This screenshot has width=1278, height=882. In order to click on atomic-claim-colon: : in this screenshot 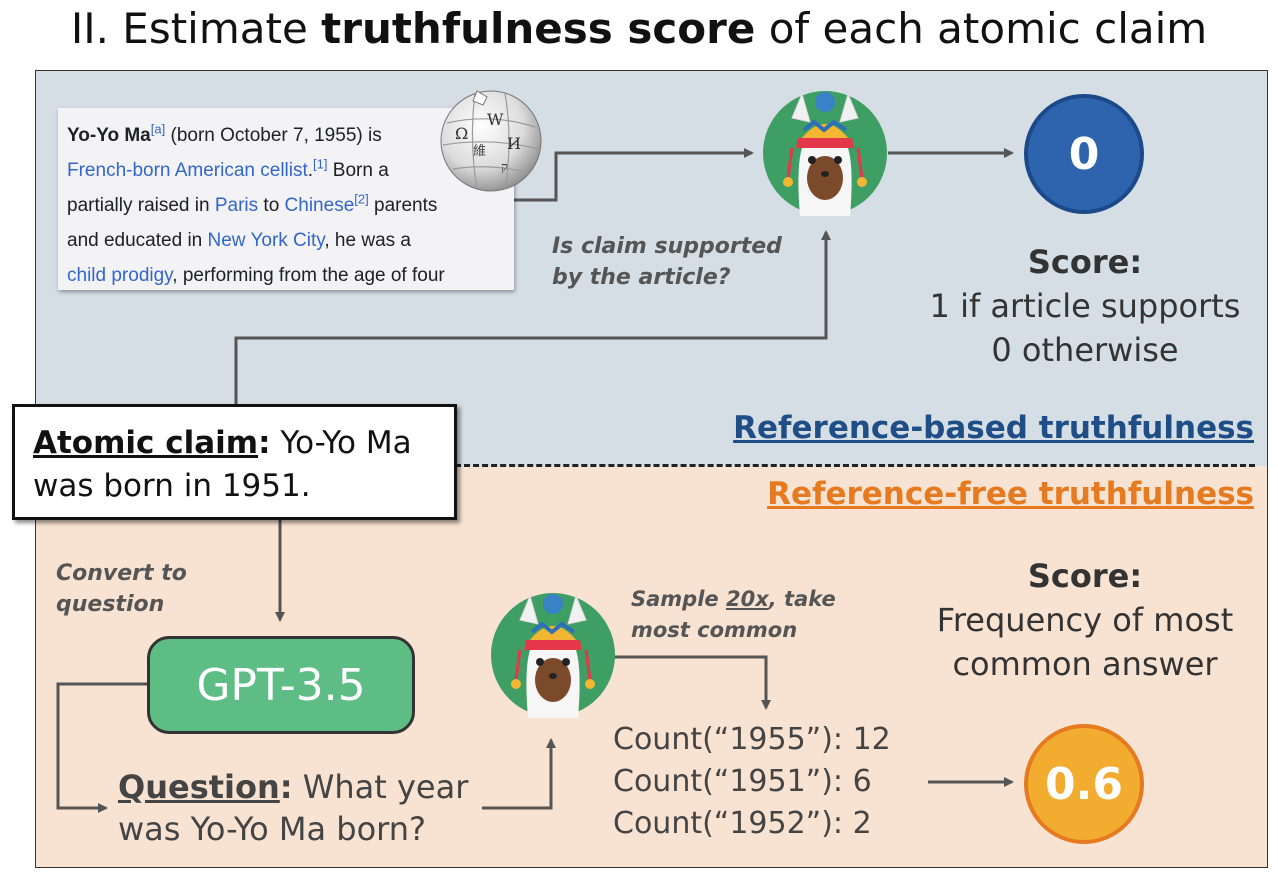, I will do `click(264, 443)`.